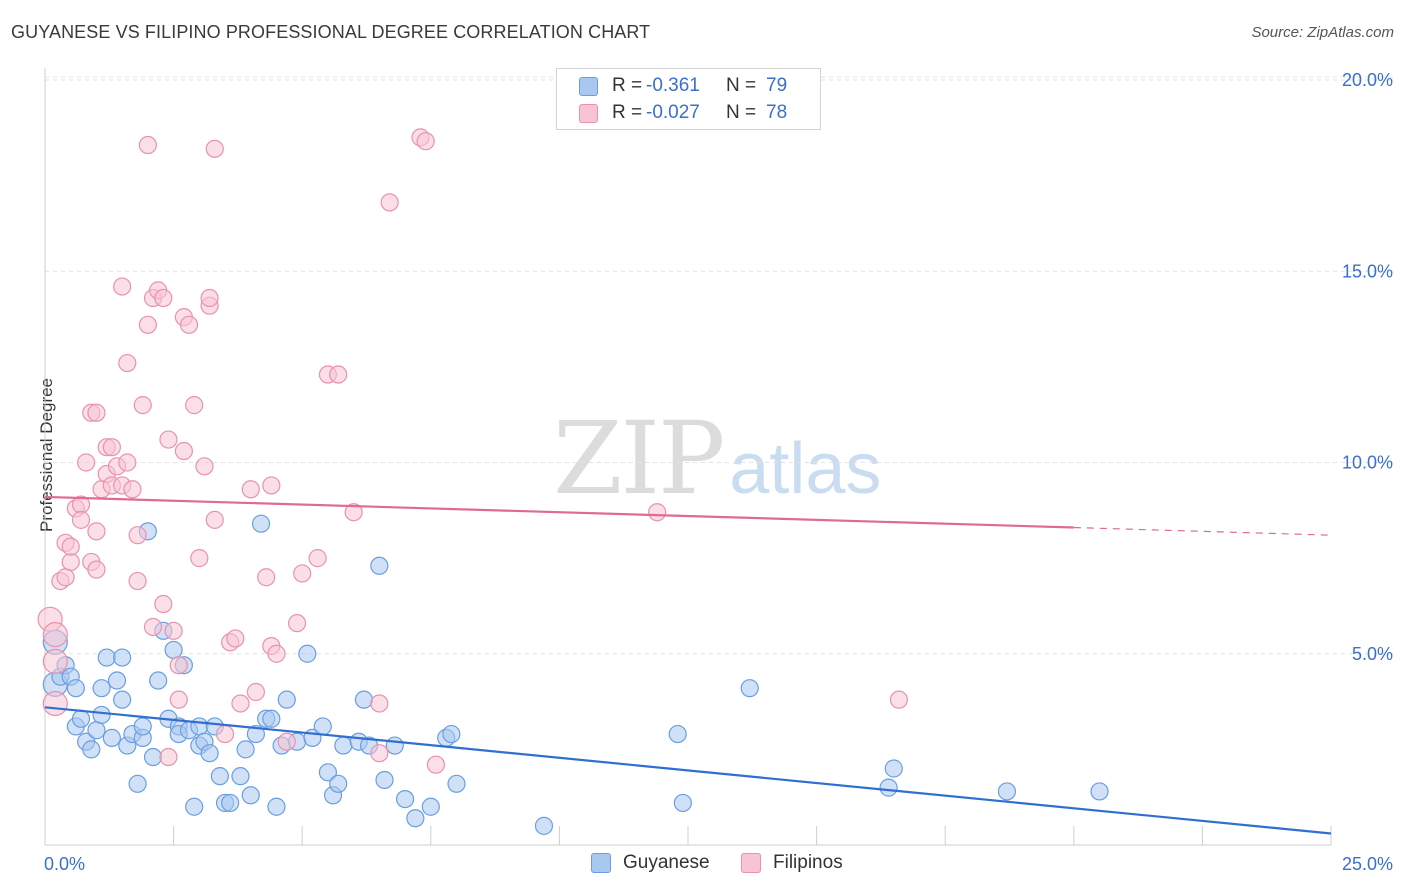 This screenshot has width=1406, height=892. Describe the element at coordinates (1372, 654) in the screenshot. I see `y-tick-label: 5.0%` at that location.